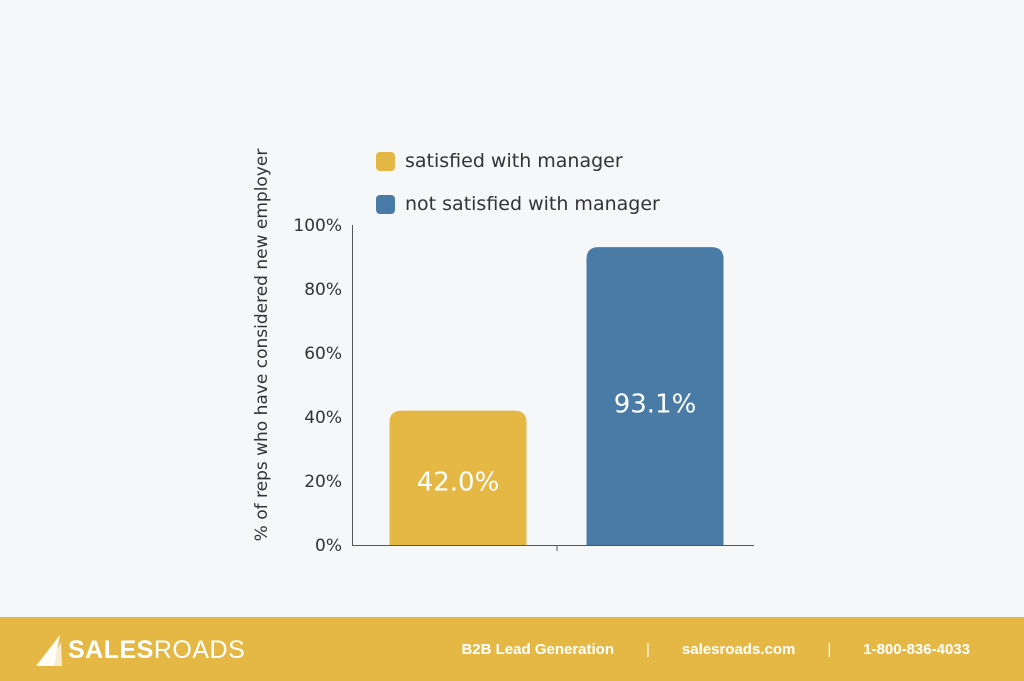 The height and width of the screenshot is (681, 1024). What do you see at coordinates (49, 650) in the screenshot?
I see `road-sail-icon` at bounding box center [49, 650].